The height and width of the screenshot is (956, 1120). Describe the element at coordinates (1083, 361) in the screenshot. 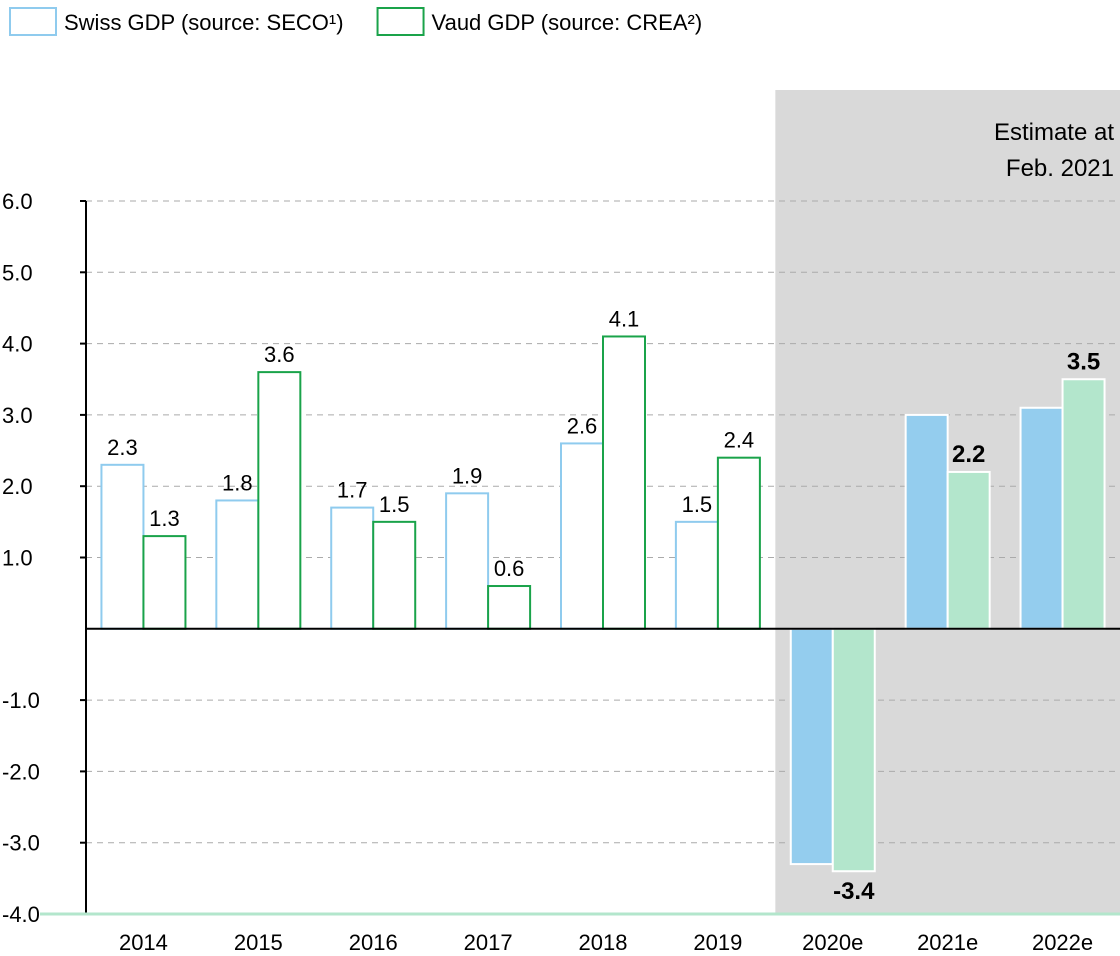

I see `data-label: 3.5` at that location.